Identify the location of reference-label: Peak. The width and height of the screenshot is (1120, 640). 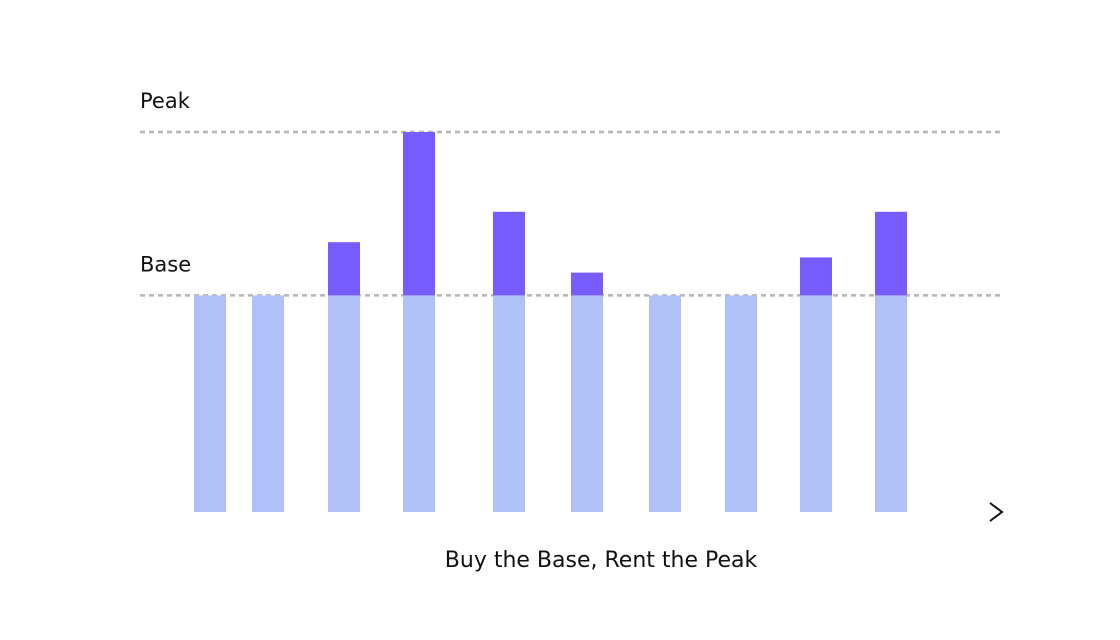
(165, 101).